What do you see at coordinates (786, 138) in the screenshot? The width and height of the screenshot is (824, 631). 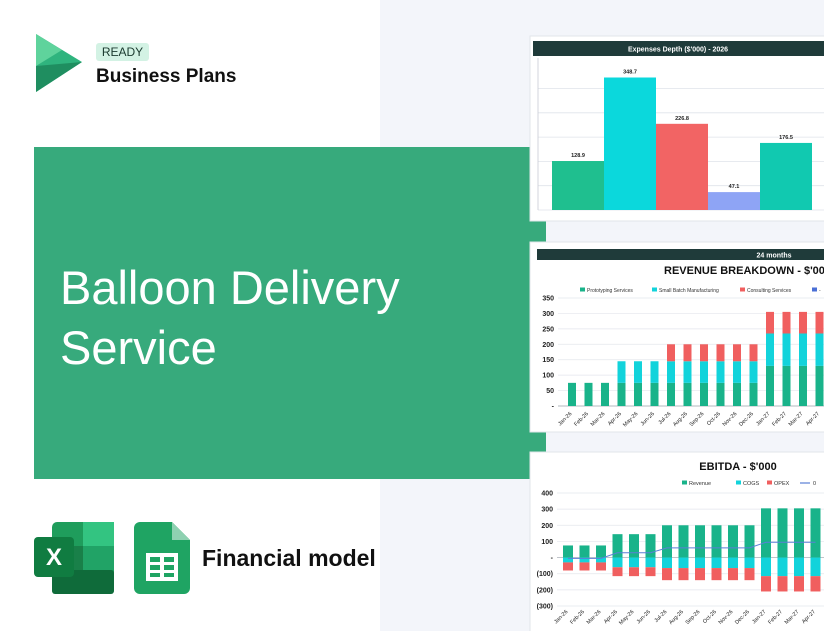 I see `value-label: 176.5` at bounding box center [786, 138].